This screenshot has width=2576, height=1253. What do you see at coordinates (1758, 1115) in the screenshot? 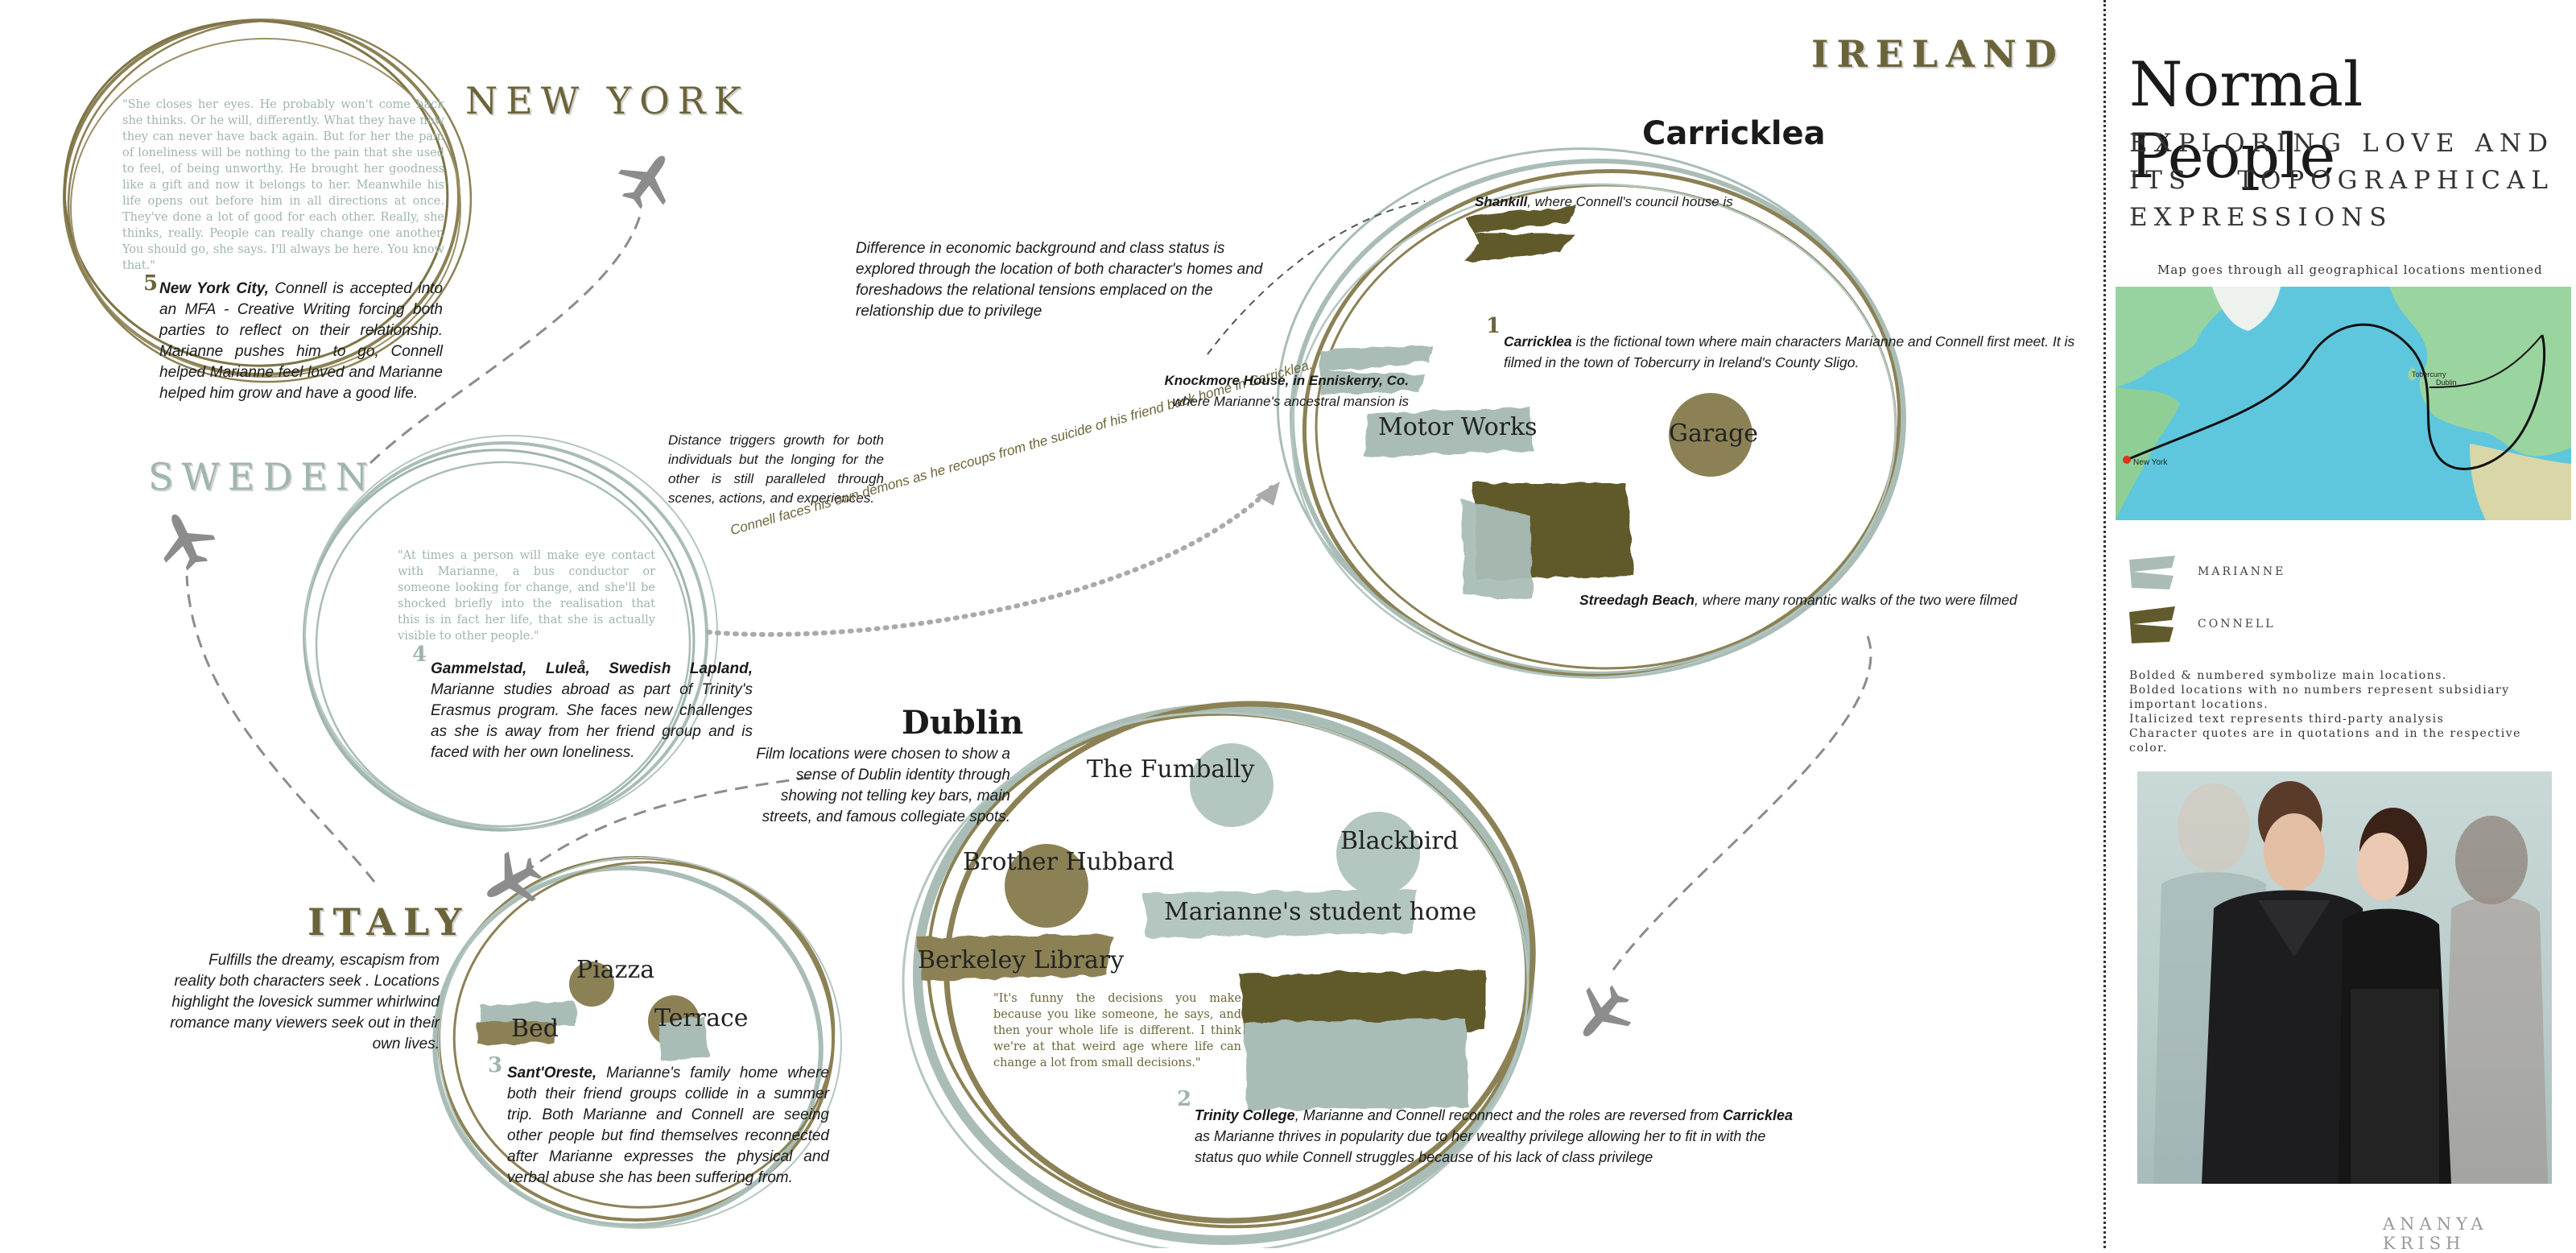
I see `carricklea-ref-bold: Carricklea` at bounding box center [1758, 1115].